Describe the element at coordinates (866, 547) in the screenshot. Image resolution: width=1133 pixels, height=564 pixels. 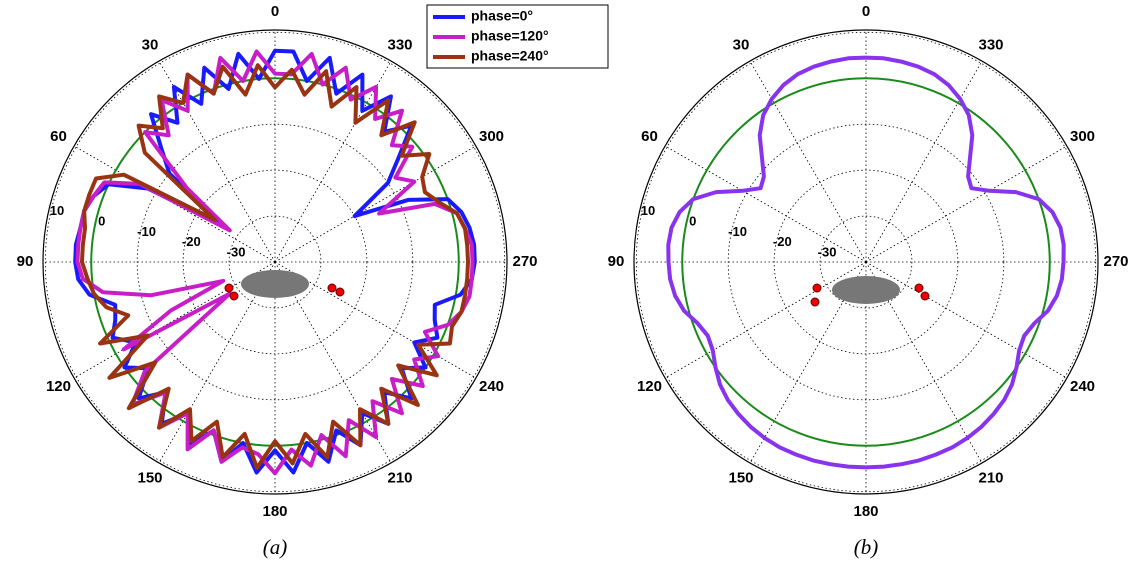
I see `caption: (b)` at that location.